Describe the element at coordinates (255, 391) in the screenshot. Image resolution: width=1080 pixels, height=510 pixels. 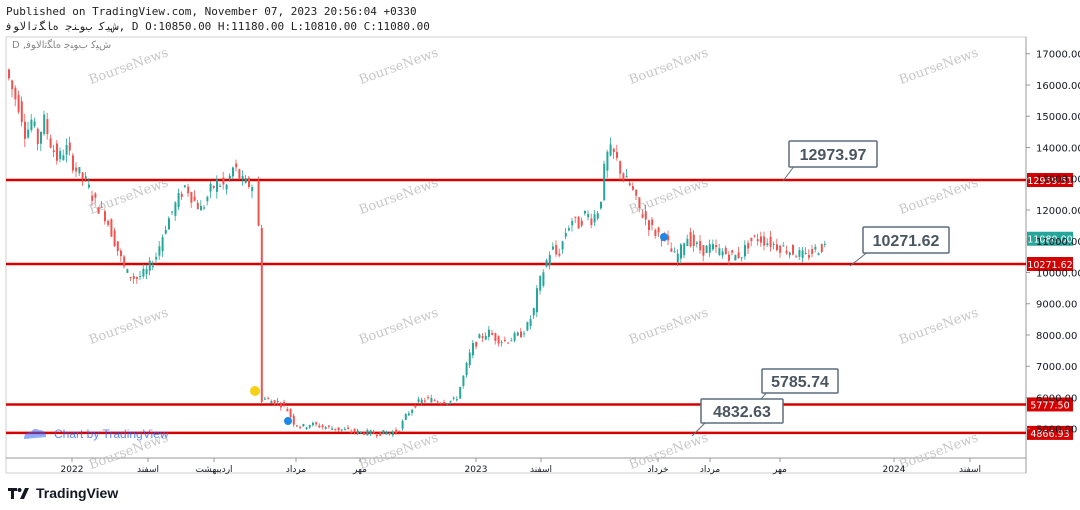
I see `yellow-dot-marker` at that location.